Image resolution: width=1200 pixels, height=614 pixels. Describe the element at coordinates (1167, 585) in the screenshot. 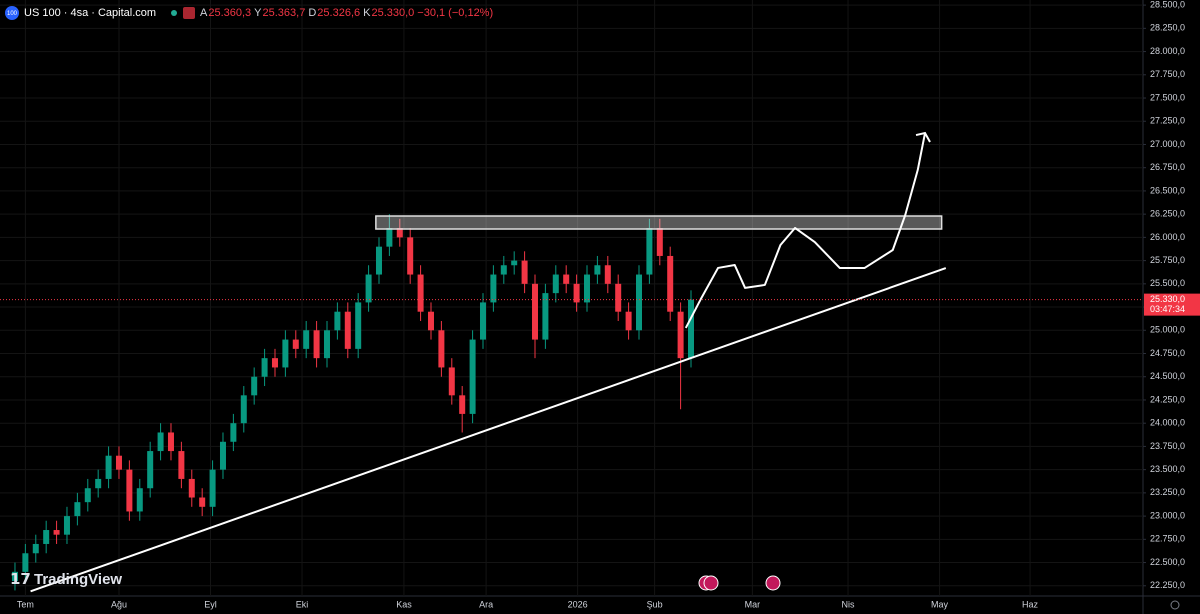

I see `y-tick-label: 22.250,0` at that location.